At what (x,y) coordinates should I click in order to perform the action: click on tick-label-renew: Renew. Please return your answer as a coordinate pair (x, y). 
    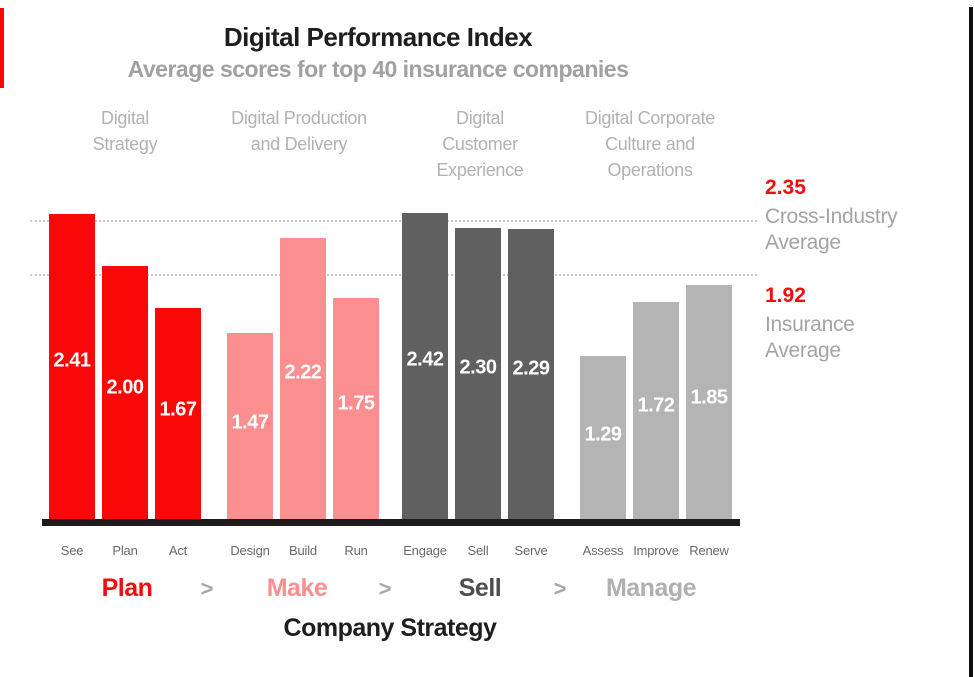
    Looking at the image, I should click on (709, 550).